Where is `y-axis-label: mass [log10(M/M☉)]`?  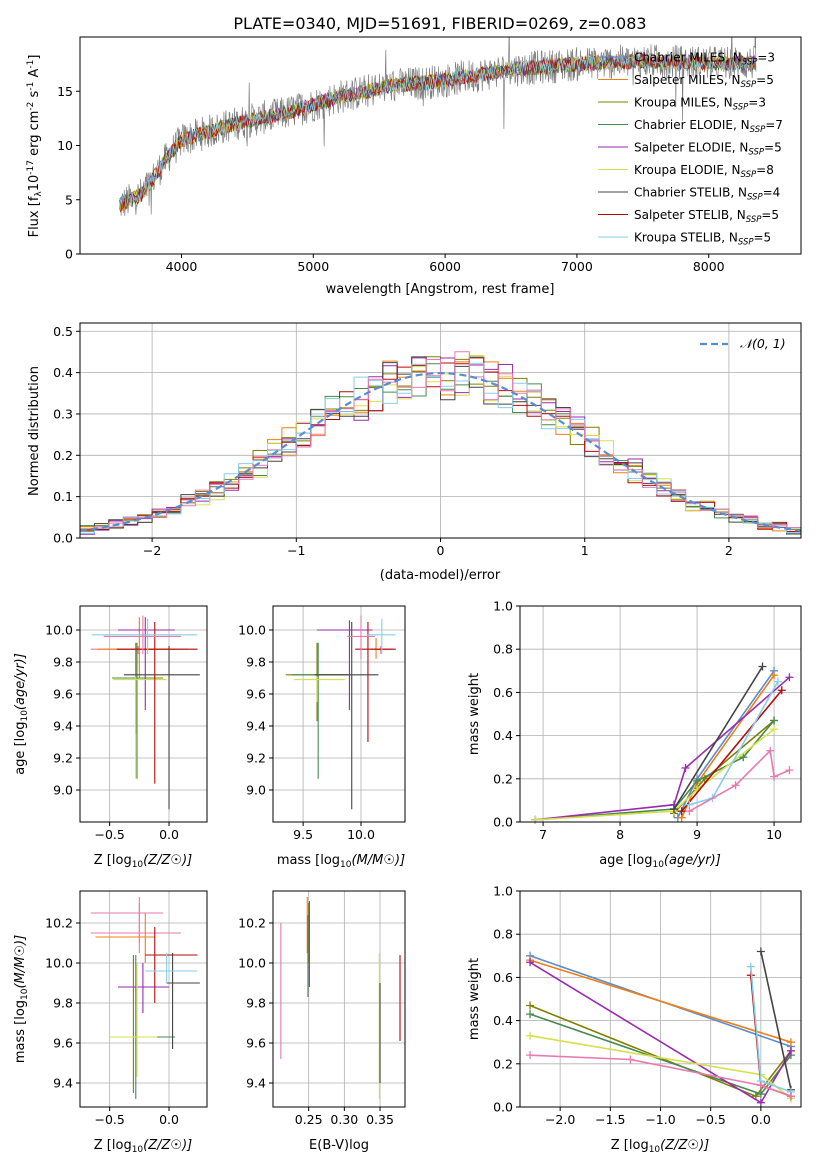 y-axis-label: mass [log10(M/M☉)] is located at coordinates (21, 999).